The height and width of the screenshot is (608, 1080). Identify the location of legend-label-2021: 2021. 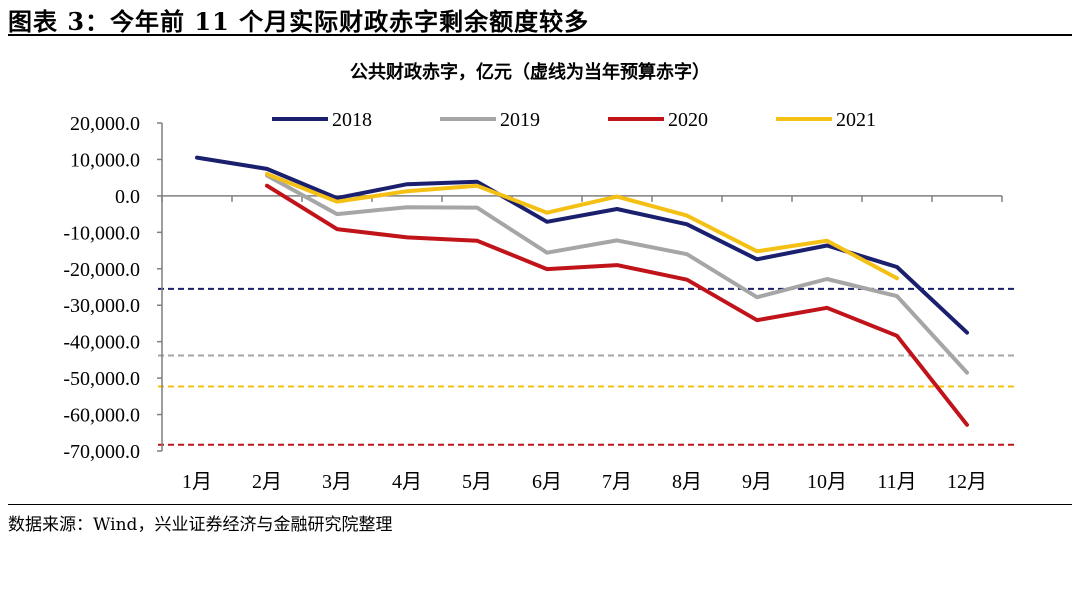
(856, 120).